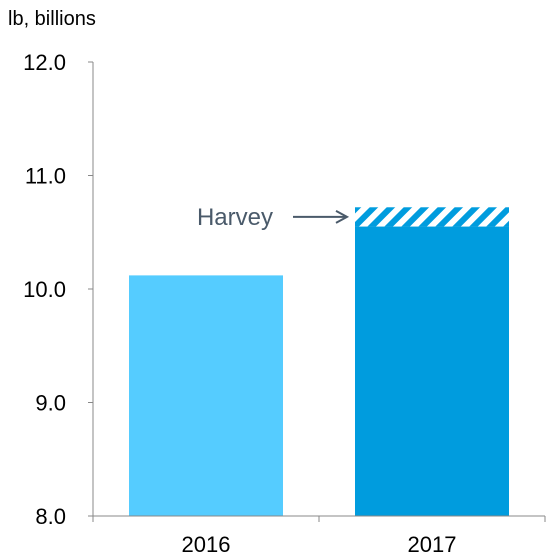  Describe the element at coordinates (44, 62) in the screenshot. I see `y-tick-label: 12.0` at that location.